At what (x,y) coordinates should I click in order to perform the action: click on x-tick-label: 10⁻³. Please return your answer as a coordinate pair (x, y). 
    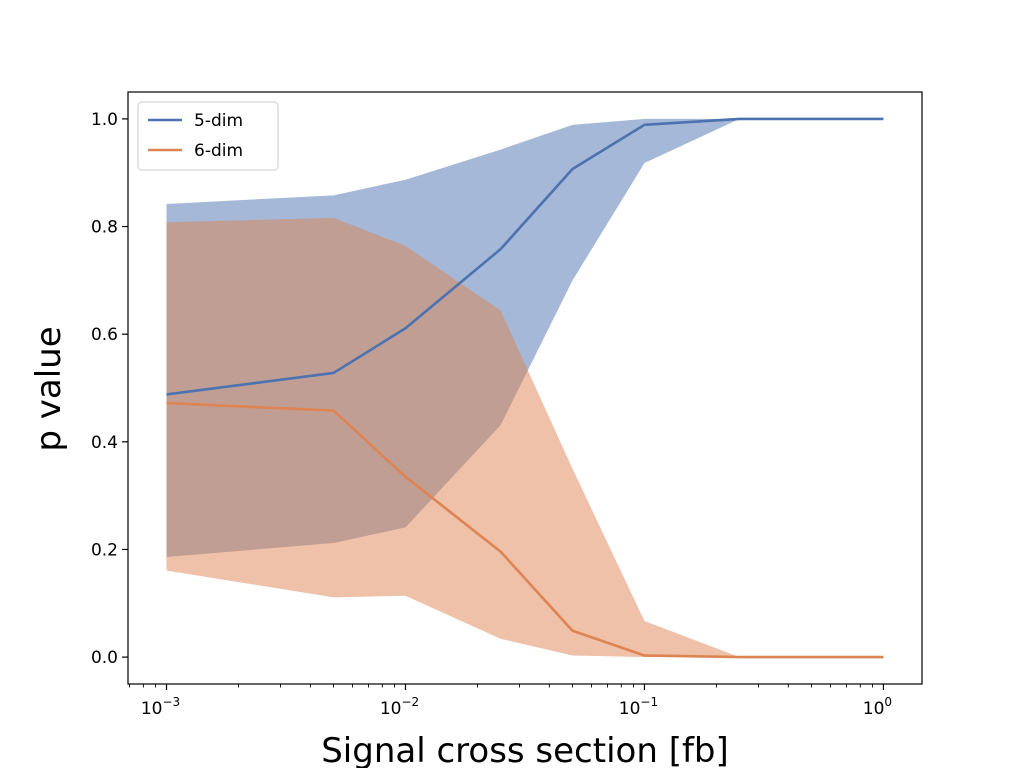
    Looking at the image, I should click on (160, 707).